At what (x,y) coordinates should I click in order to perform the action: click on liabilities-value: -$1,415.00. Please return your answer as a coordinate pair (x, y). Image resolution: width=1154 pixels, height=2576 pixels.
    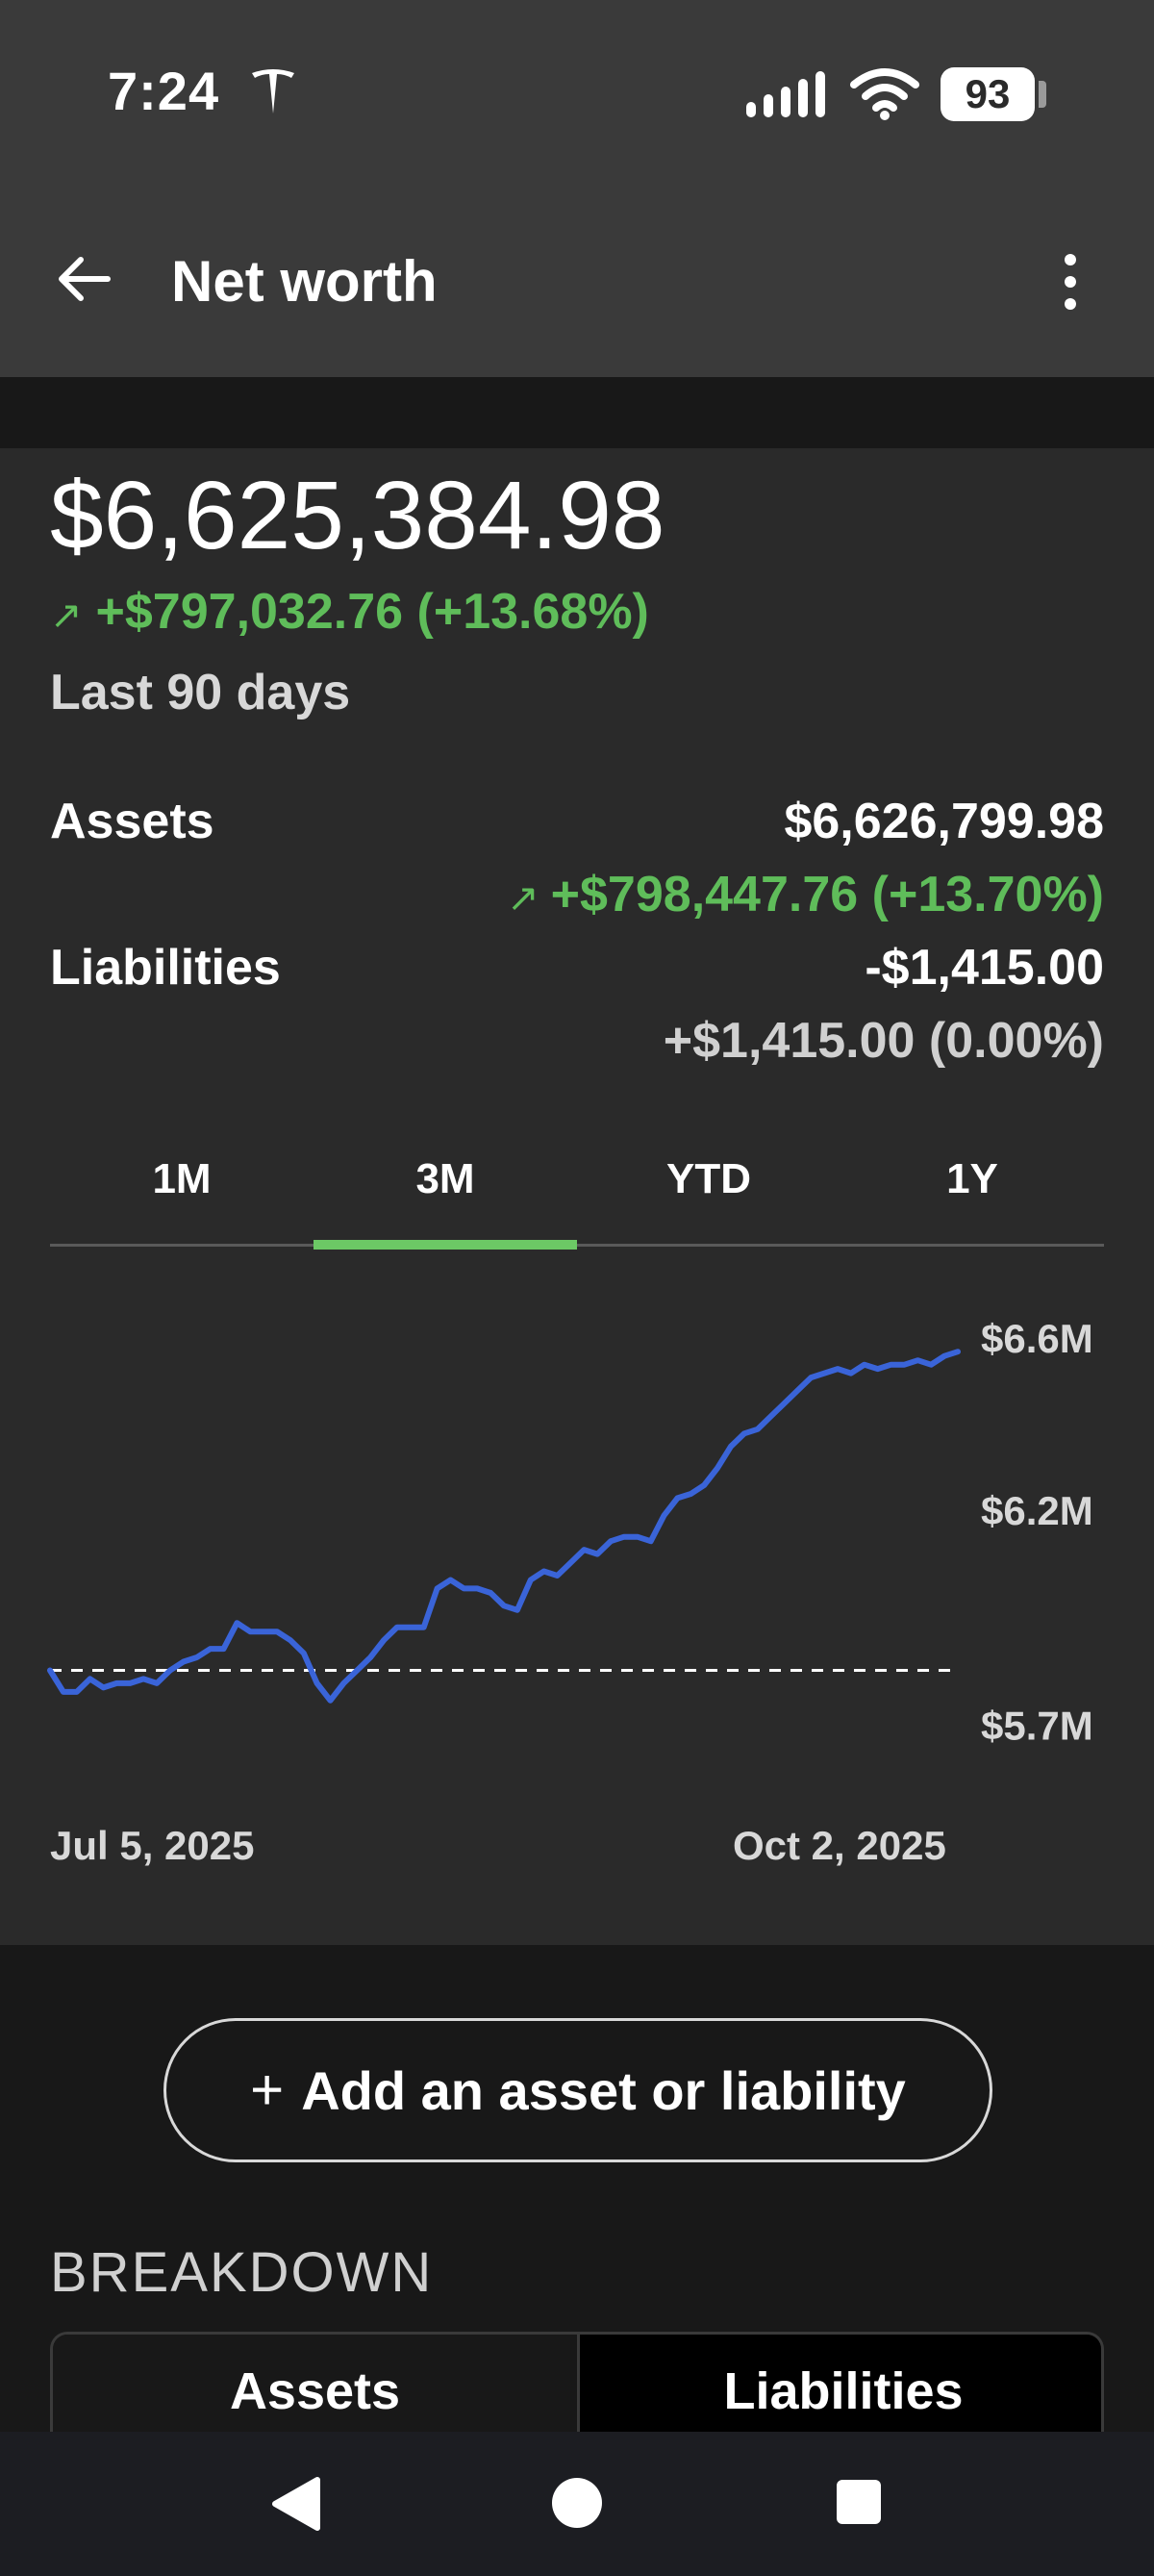
    Looking at the image, I should click on (985, 968).